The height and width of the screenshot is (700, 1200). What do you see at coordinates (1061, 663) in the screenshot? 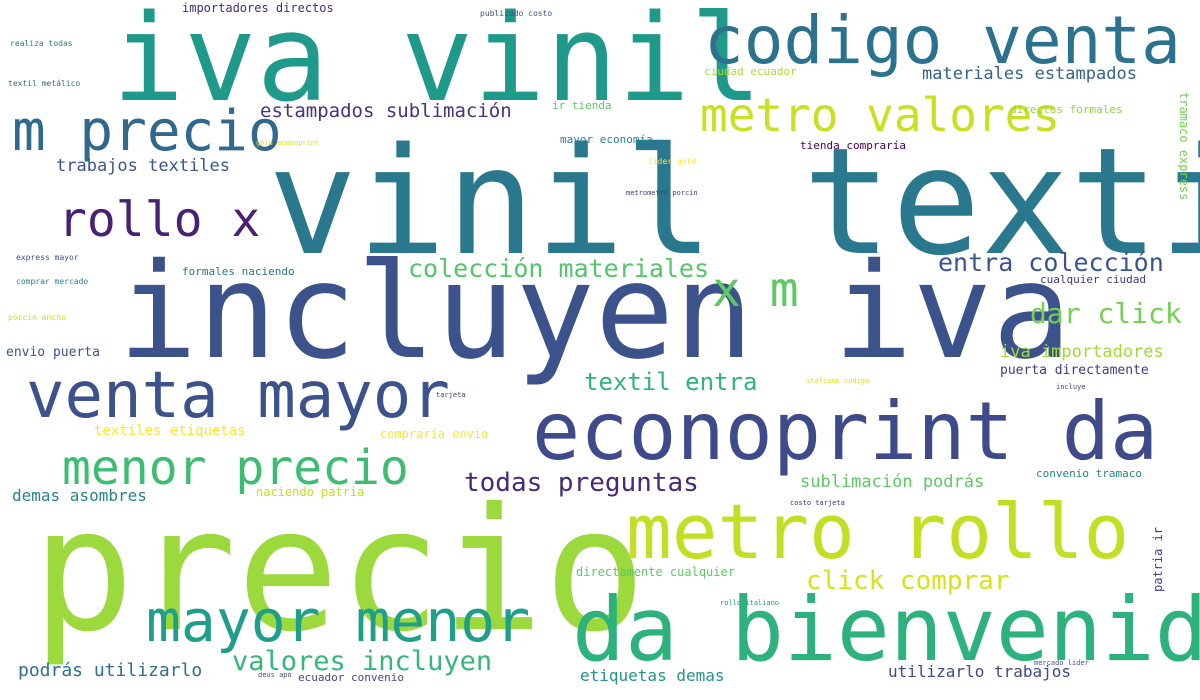
I see `word: mercado lider` at bounding box center [1061, 663].